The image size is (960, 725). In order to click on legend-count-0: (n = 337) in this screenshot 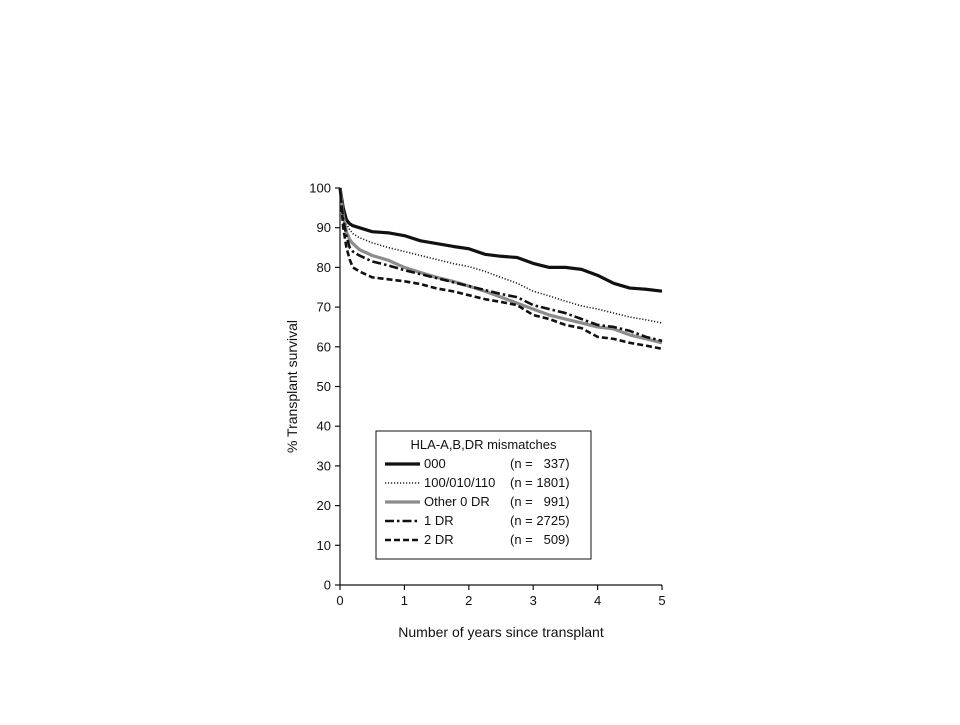, I will do `click(540, 463)`.